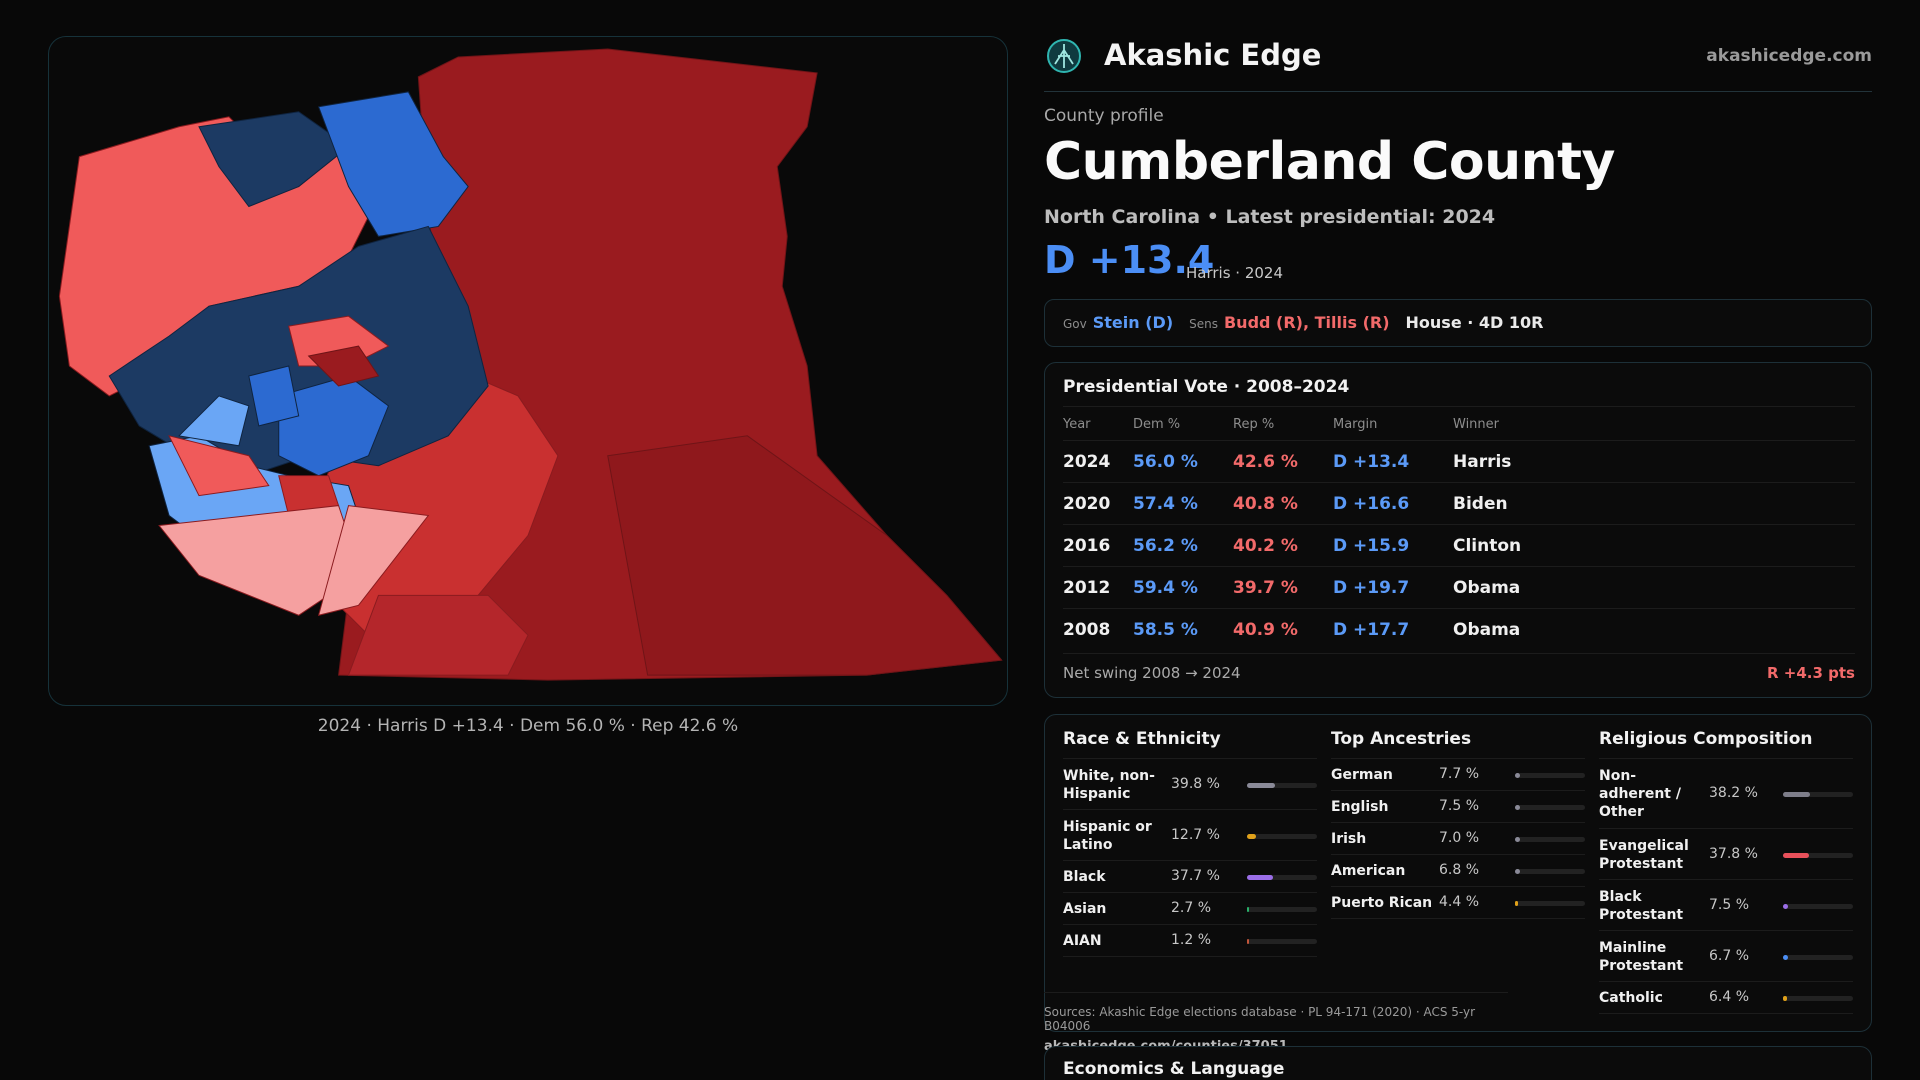  Describe the element at coordinates (1726, 905) in the screenshot. I see `list-item: Black Protestant 7.5 %` at that location.